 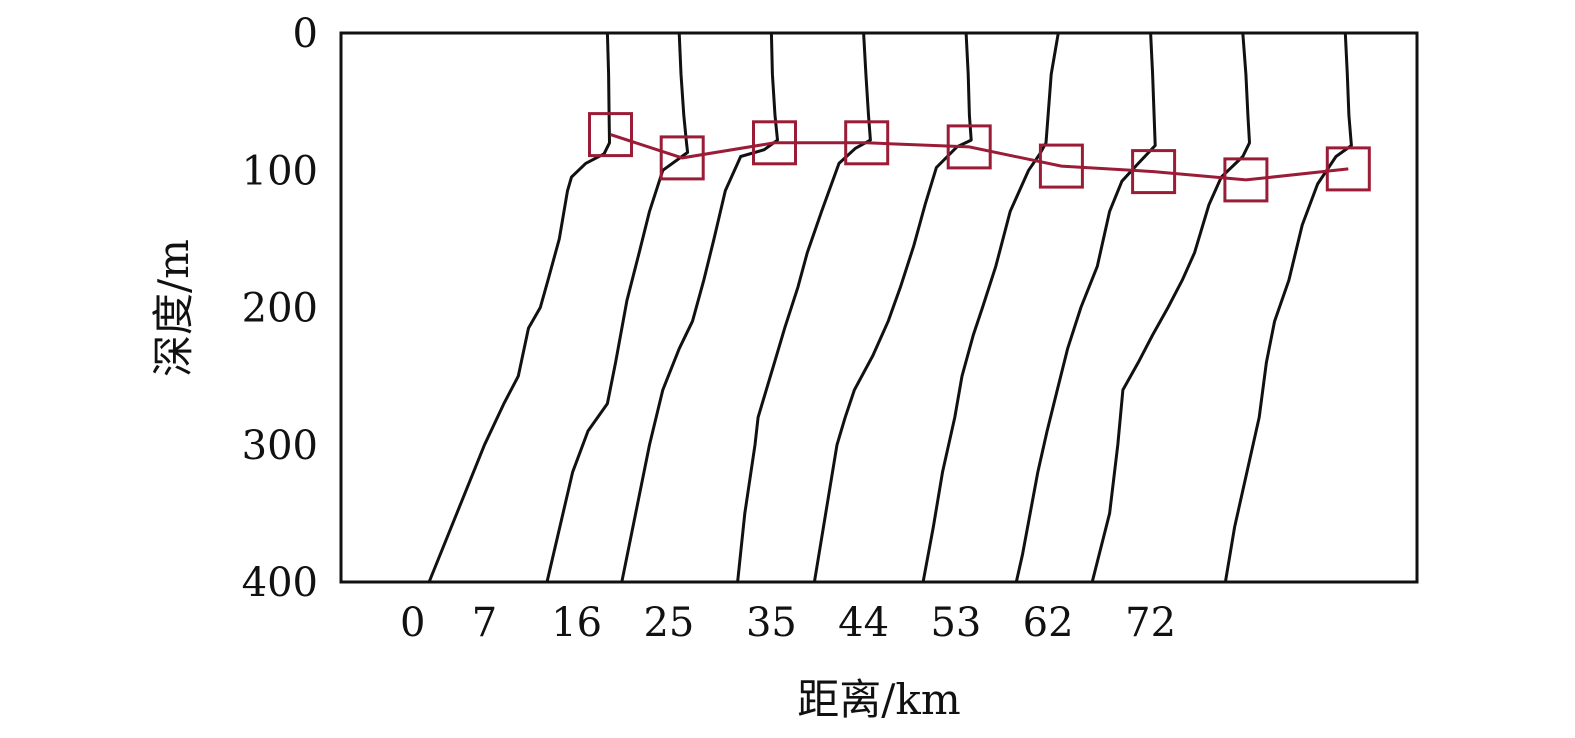 What do you see at coordinates (280, 171) in the screenshot?
I see `y-tick-label-100: 100` at bounding box center [280, 171].